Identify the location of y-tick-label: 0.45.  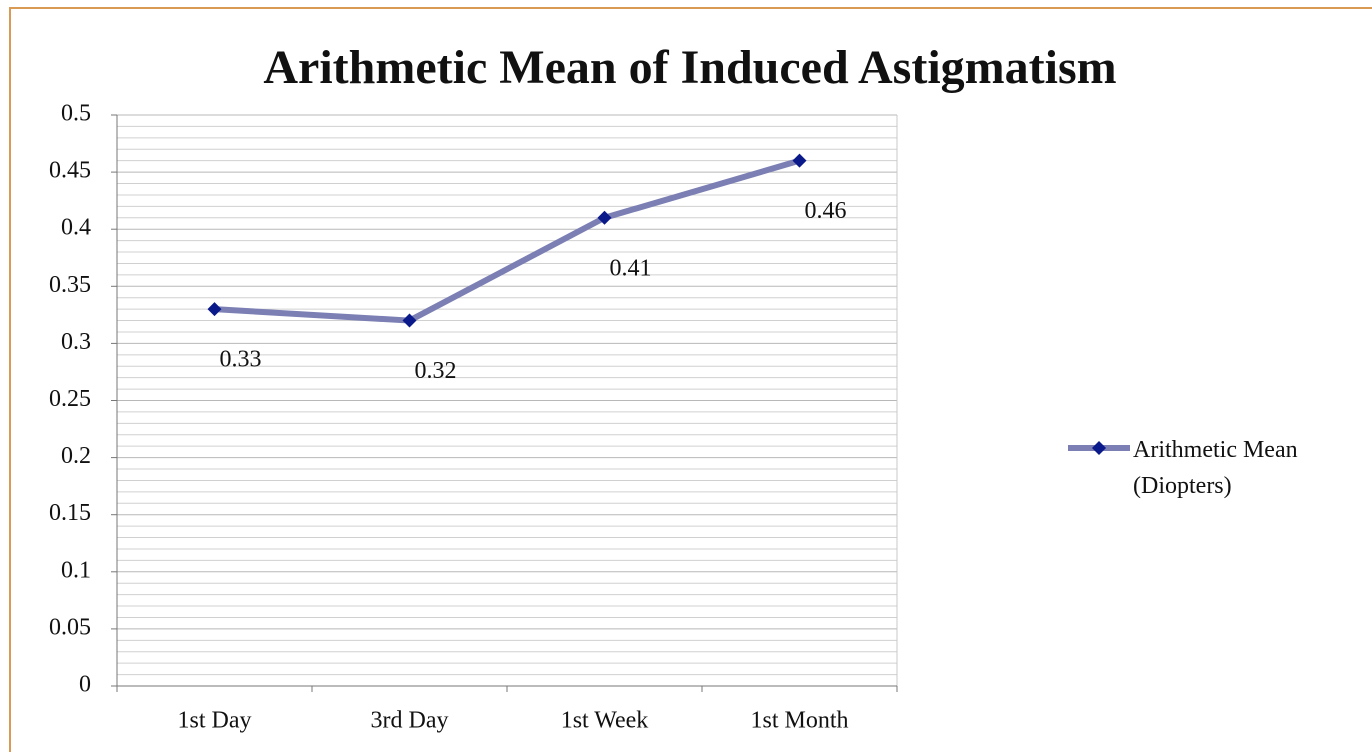
(70, 171).